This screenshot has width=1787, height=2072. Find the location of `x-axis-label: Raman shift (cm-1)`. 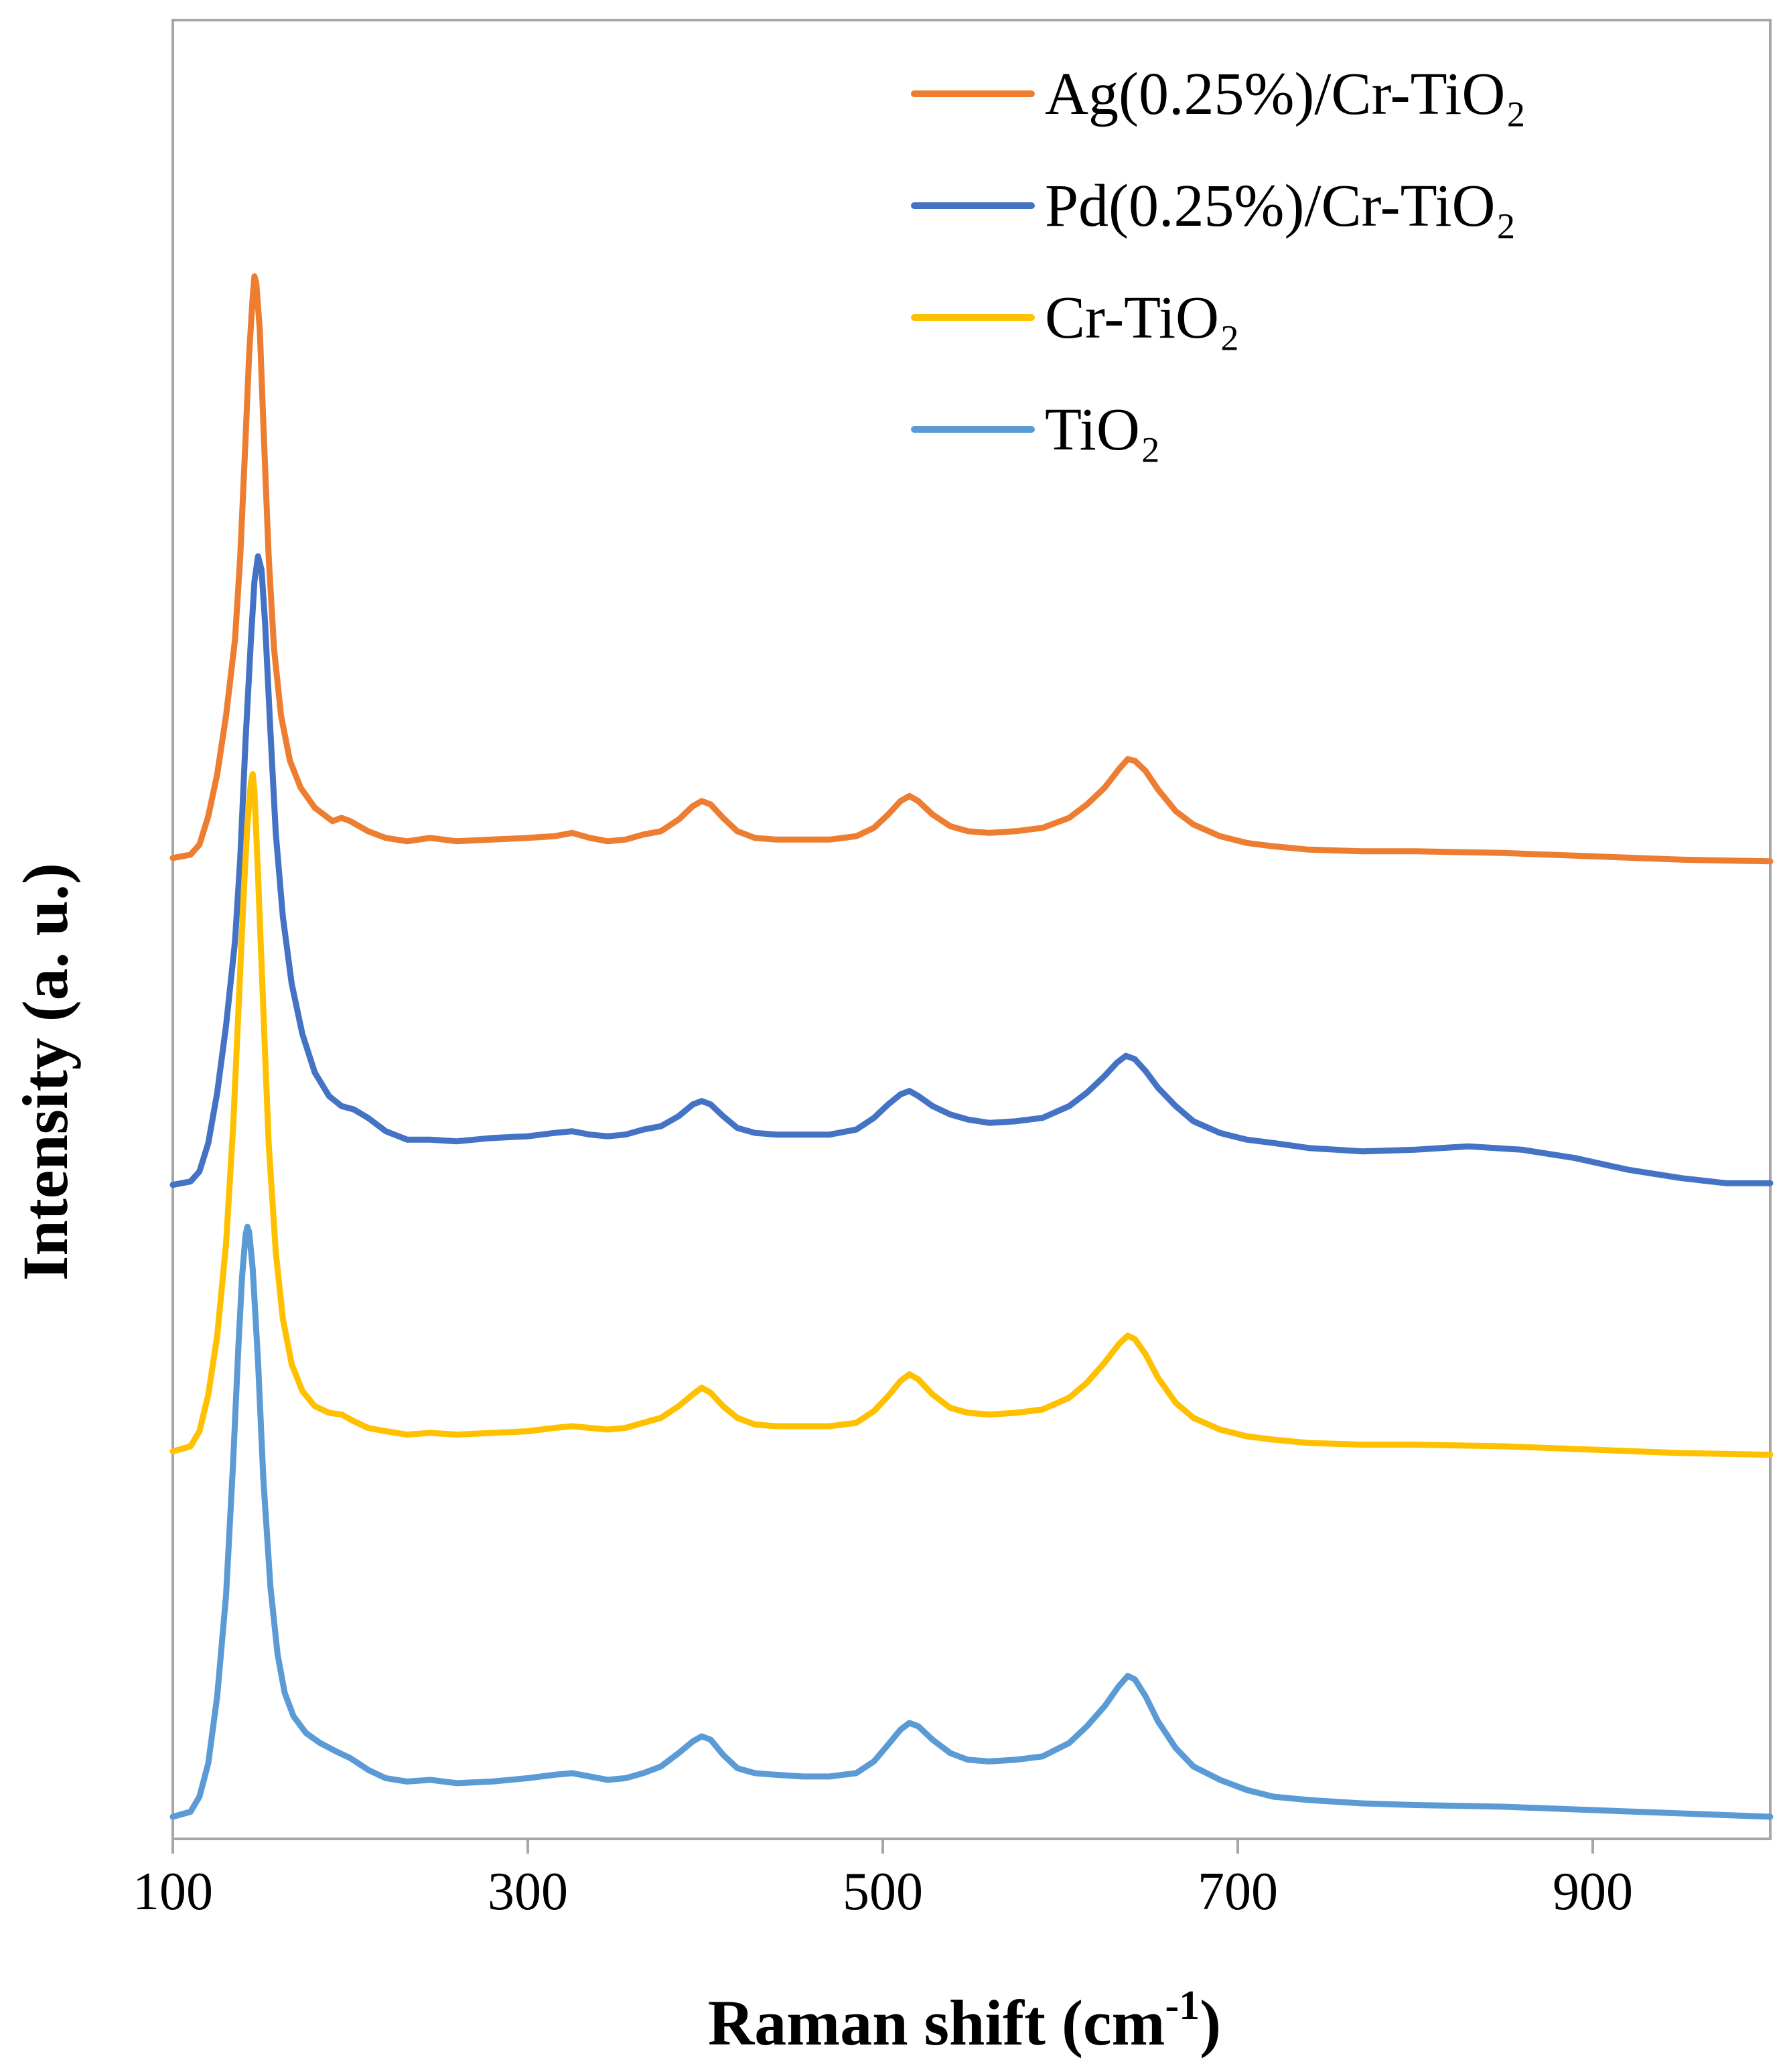

x-axis-label: Raman shift (cm-1) is located at coordinates (964, 2021).